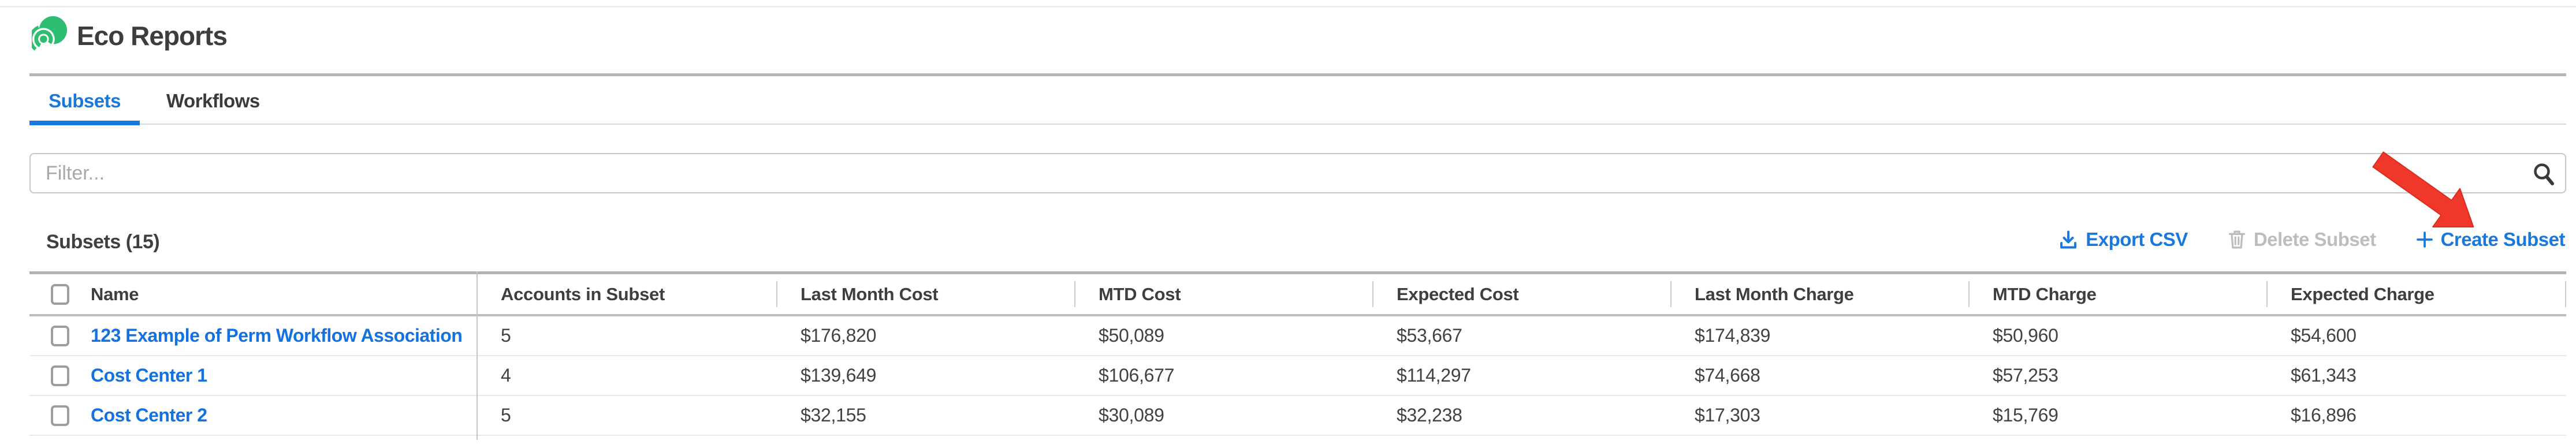  I want to click on expected-cost-cell: $32,238, so click(1429, 415).